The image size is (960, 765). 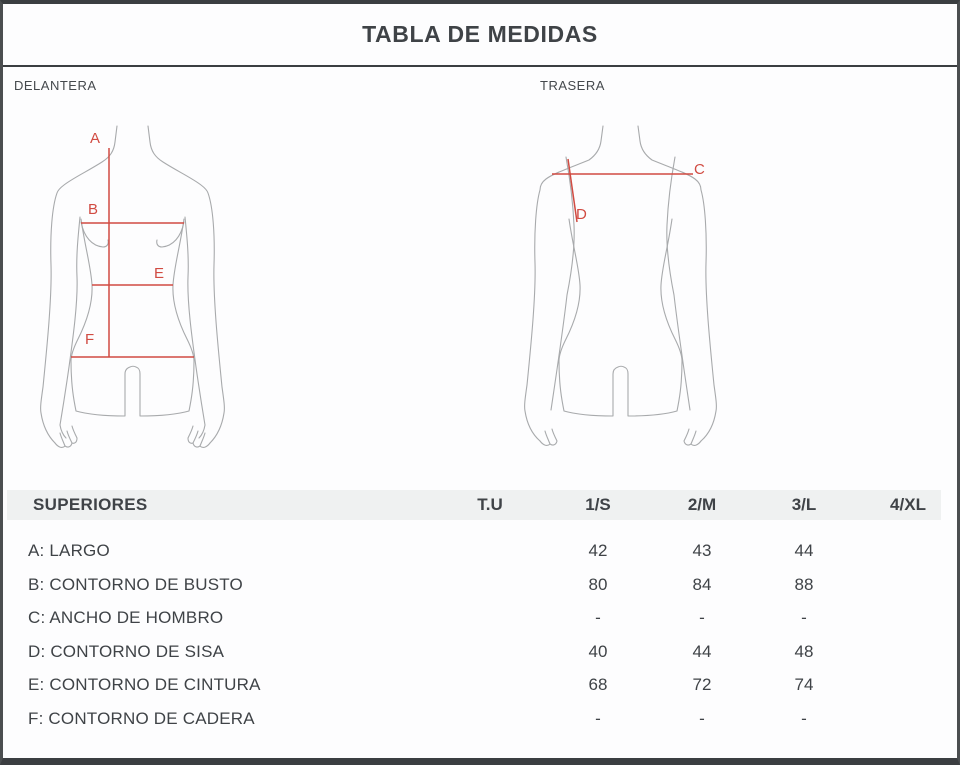 What do you see at coordinates (55, 85) in the screenshot?
I see `front-view-label: DELANTERA` at bounding box center [55, 85].